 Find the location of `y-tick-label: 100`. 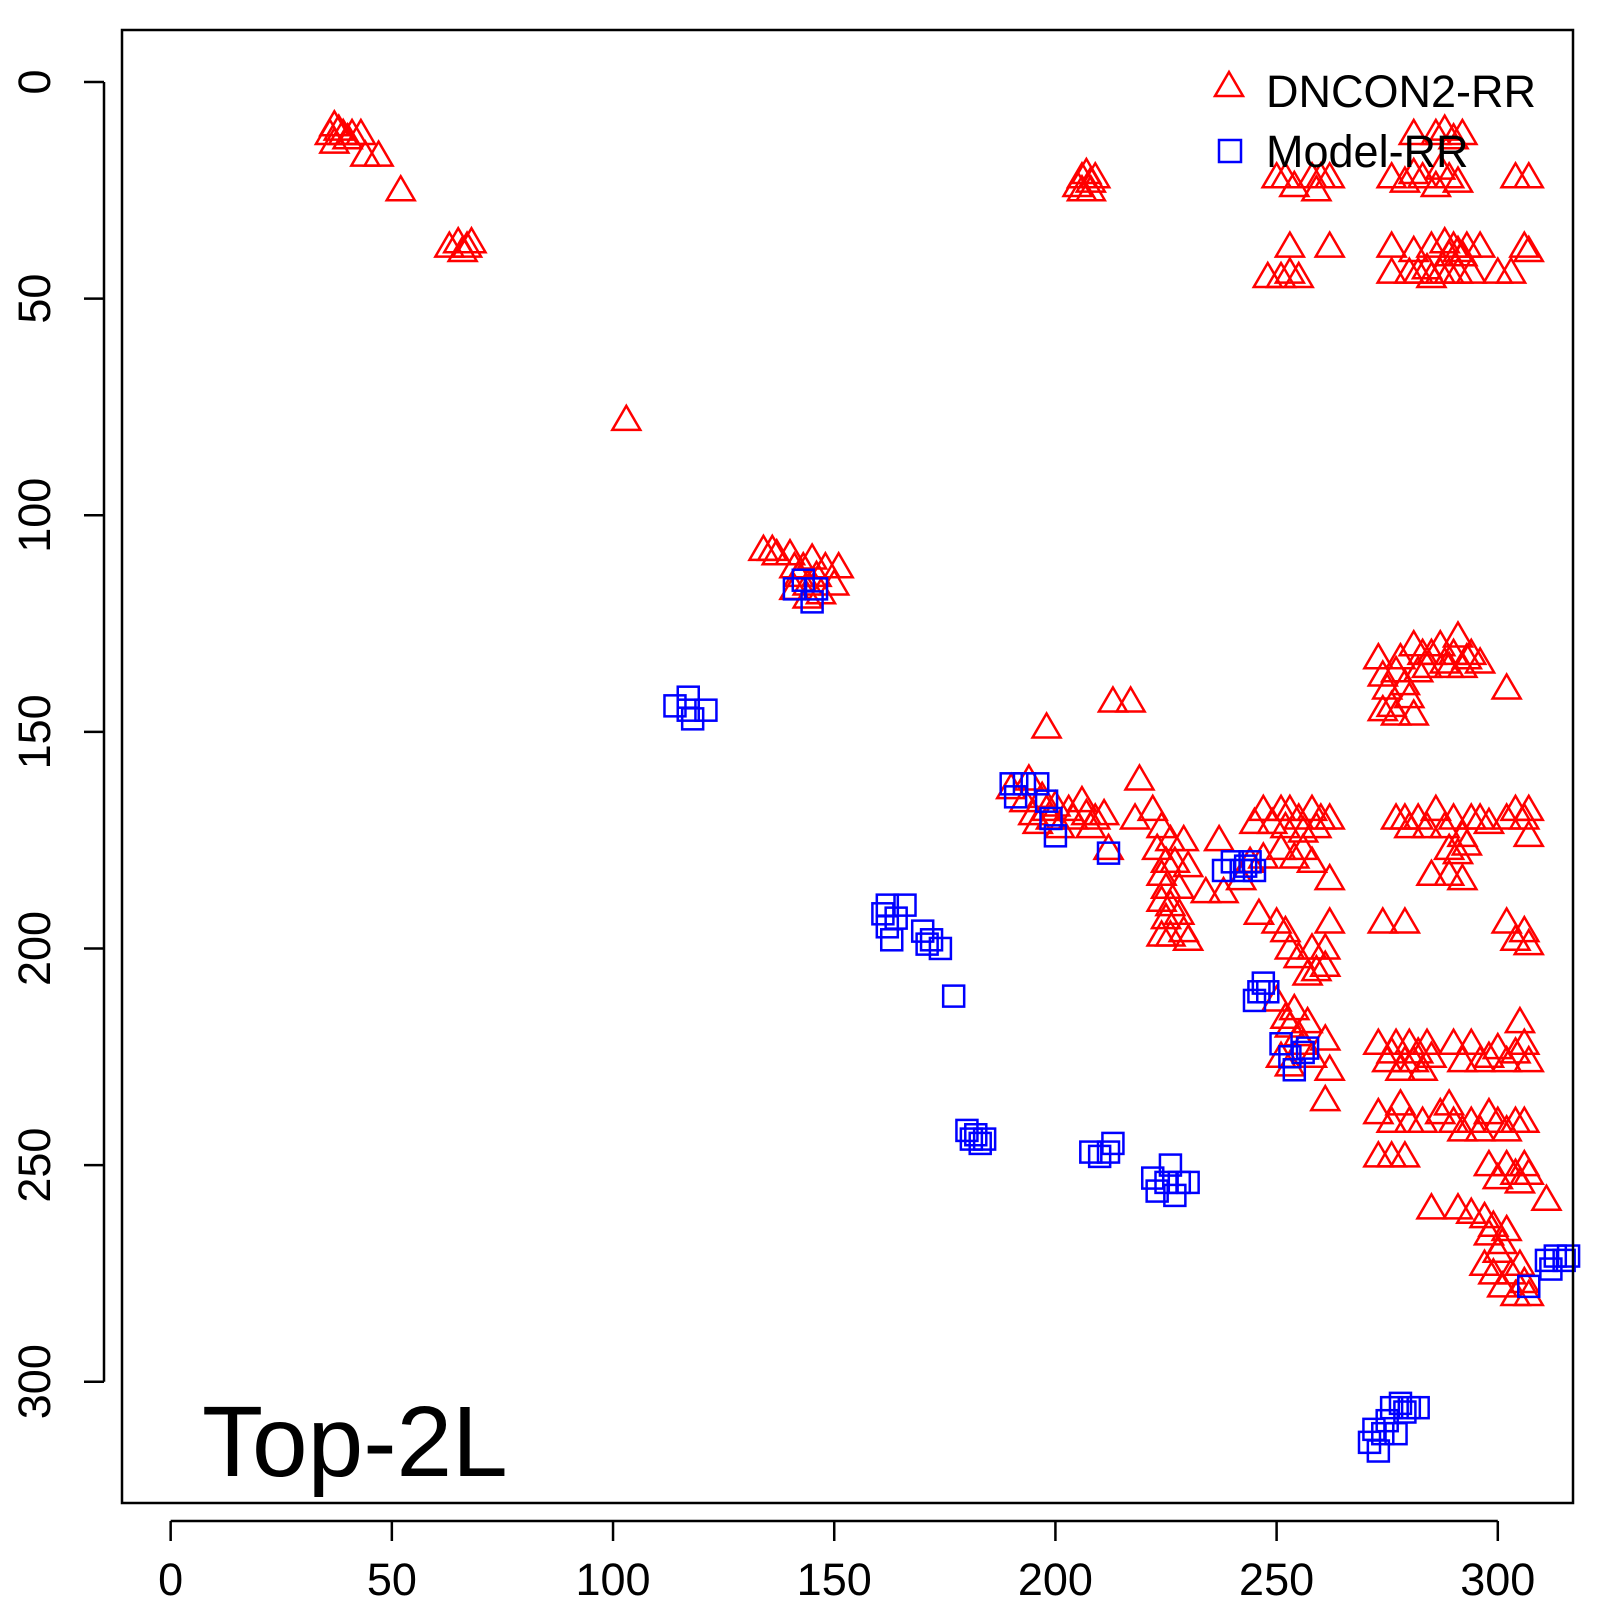

y-tick-label: 100 is located at coordinates (34, 515).